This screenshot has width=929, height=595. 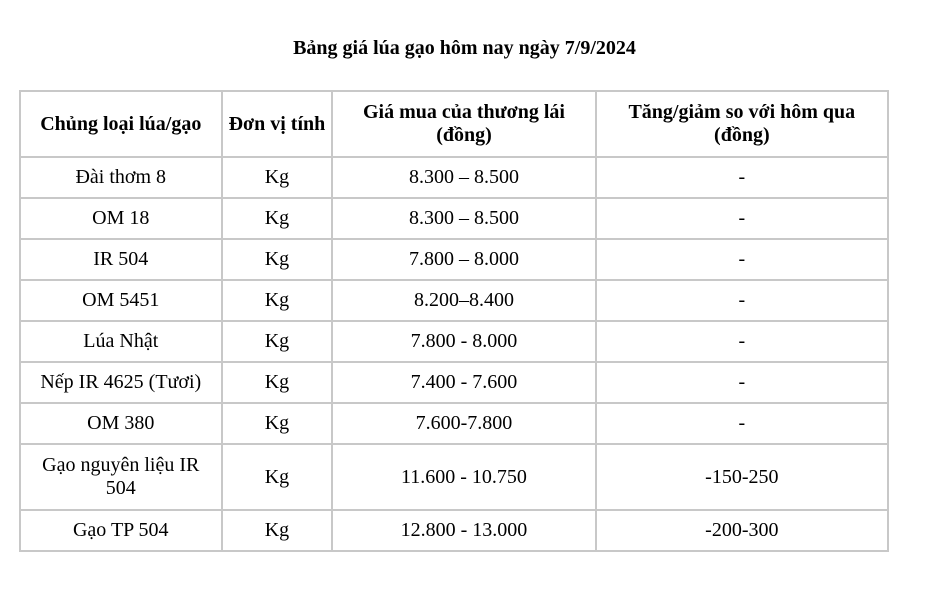 I want to click on cell-type: Lúa Nhật, so click(x=121, y=341).